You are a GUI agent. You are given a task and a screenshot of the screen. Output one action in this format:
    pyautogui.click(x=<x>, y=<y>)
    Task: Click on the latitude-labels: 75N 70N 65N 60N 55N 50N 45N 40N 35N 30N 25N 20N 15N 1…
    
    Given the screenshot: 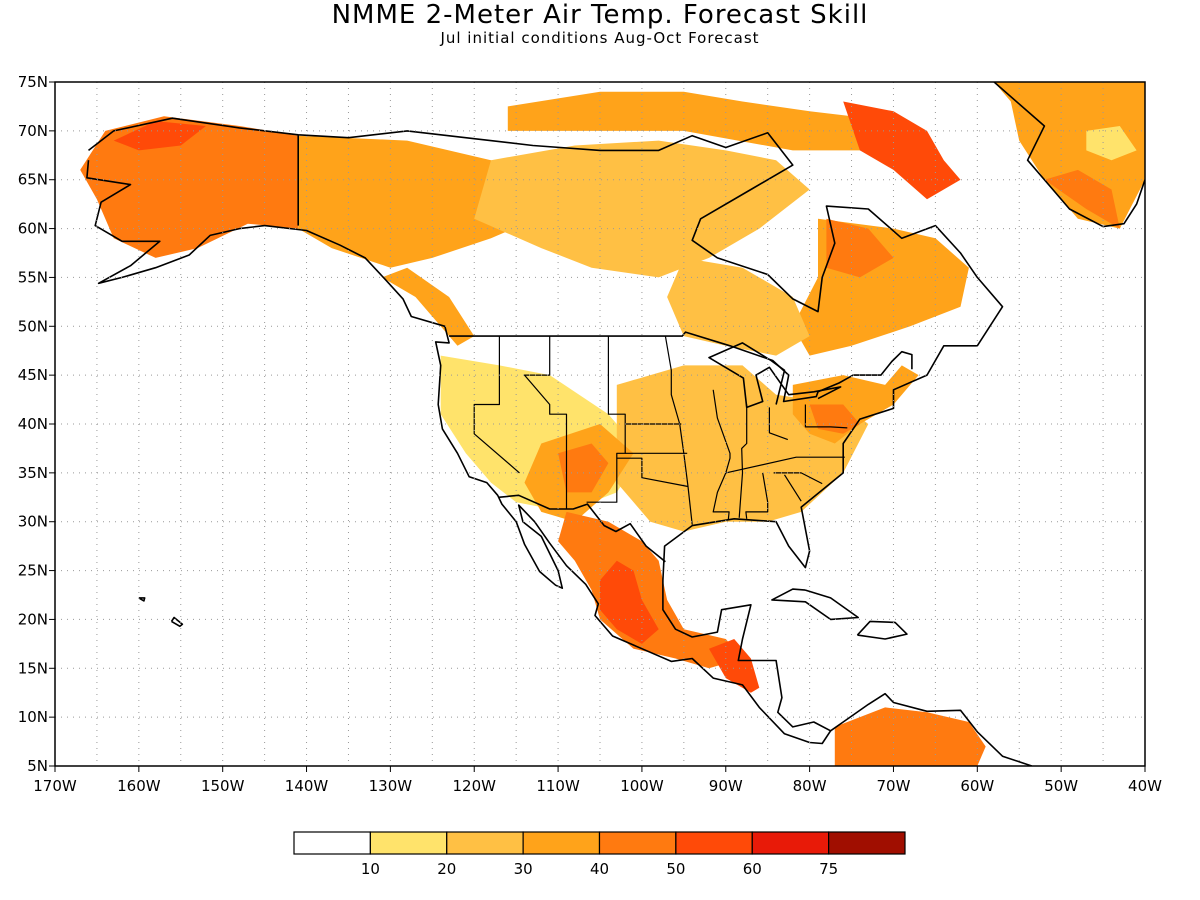 What is the action you would take?
    pyautogui.click(x=36, y=424)
    